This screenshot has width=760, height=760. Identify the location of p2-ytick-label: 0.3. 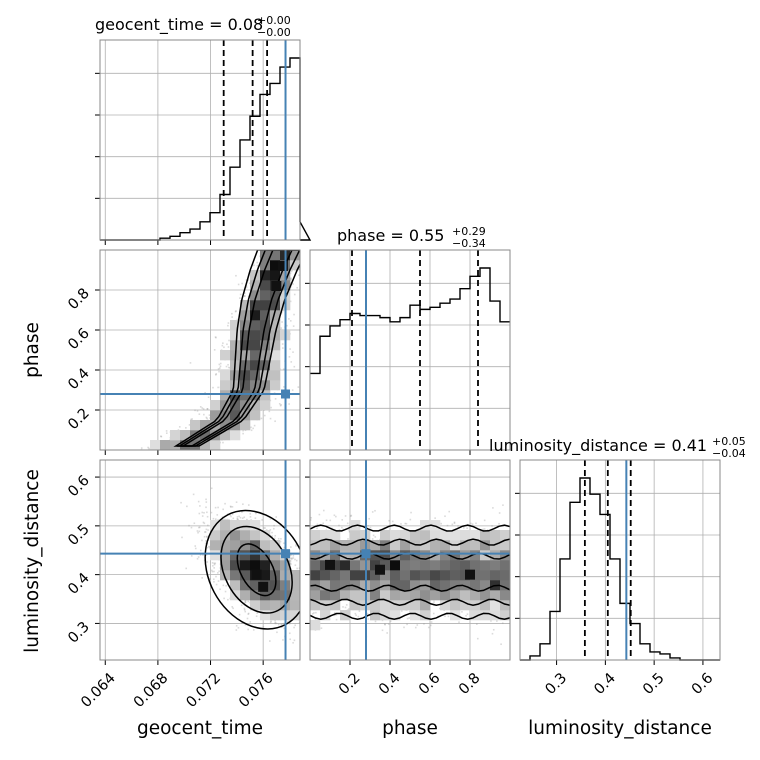
(79, 633).